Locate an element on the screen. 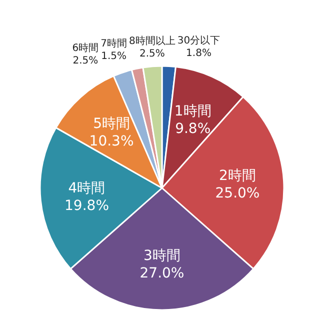 This screenshot has width=320, height=320. slice-label: 5時間 is located at coordinates (111, 124).